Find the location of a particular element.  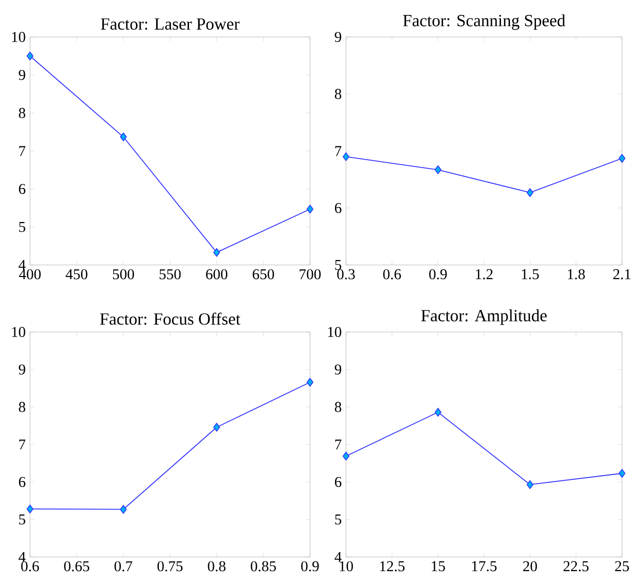

x-tick-label: 17.5 is located at coordinates (484, 566).